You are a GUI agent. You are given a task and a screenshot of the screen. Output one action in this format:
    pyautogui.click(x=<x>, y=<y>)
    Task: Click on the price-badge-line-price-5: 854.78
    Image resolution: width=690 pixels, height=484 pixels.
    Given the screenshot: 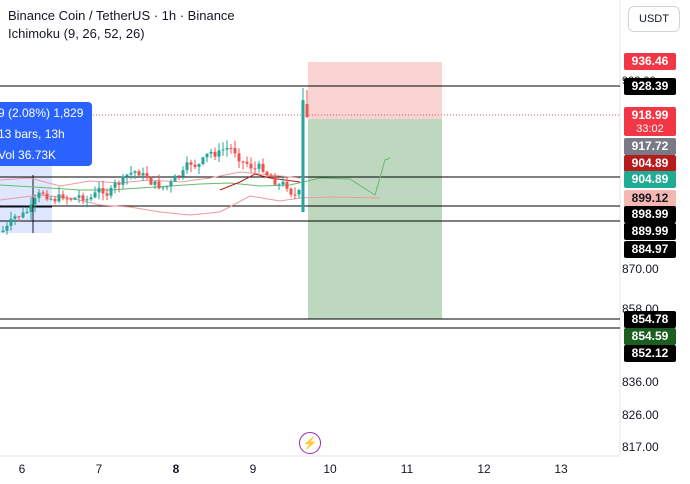 What is the action you would take?
    pyautogui.click(x=650, y=319)
    